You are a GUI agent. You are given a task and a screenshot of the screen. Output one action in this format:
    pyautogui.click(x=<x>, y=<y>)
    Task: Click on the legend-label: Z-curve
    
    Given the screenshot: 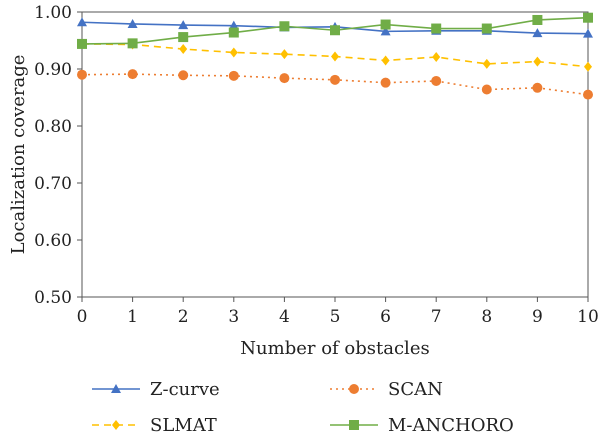 What is the action you would take?
    pyautogui.click(x=185, y=389)
    